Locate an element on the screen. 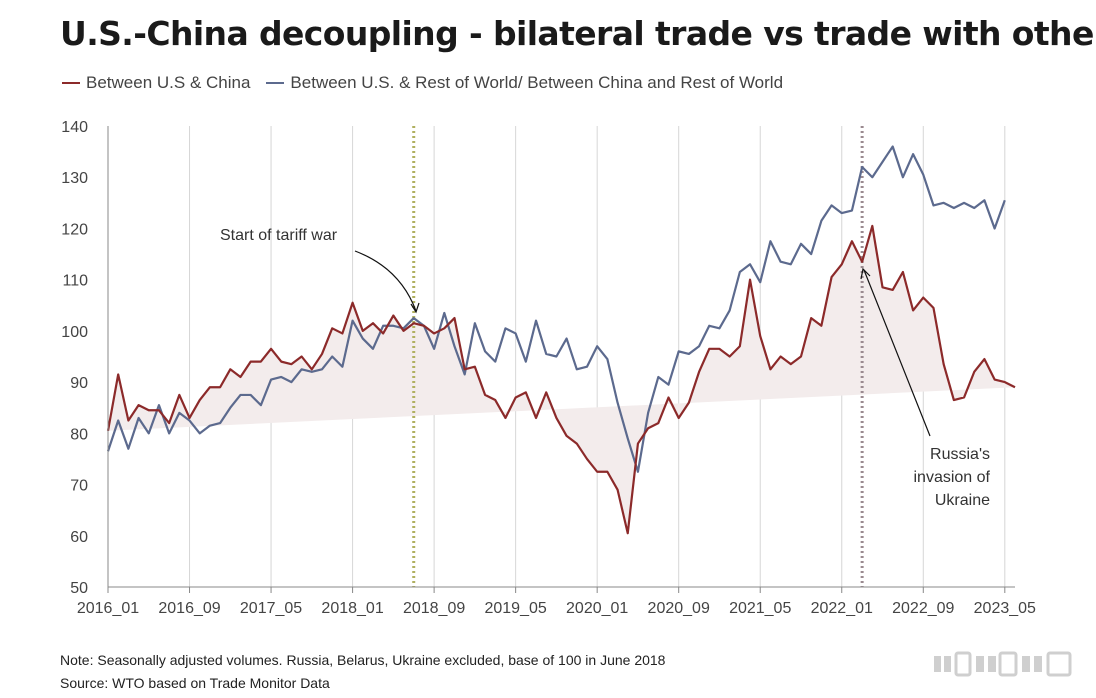 The width and height of the screenshot is (1096, 698). russia-annotation-line3: Ukraine is located at coordinates (962, 500).